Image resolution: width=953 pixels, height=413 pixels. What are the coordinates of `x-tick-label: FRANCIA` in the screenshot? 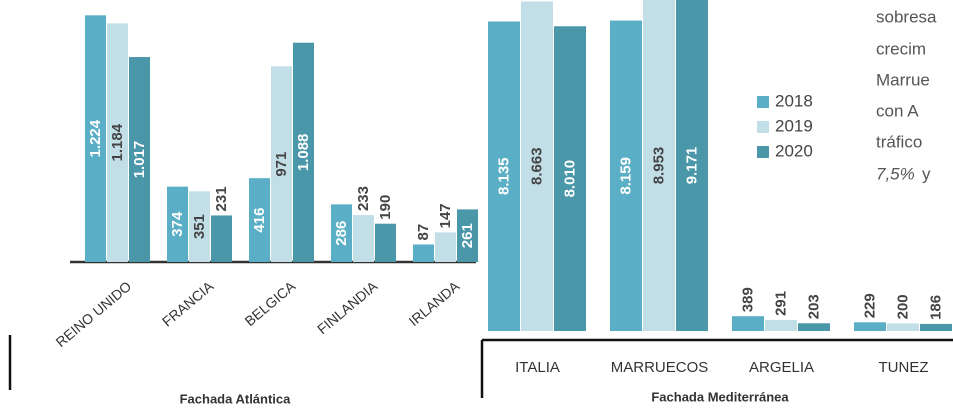 It's located at (188, 303).